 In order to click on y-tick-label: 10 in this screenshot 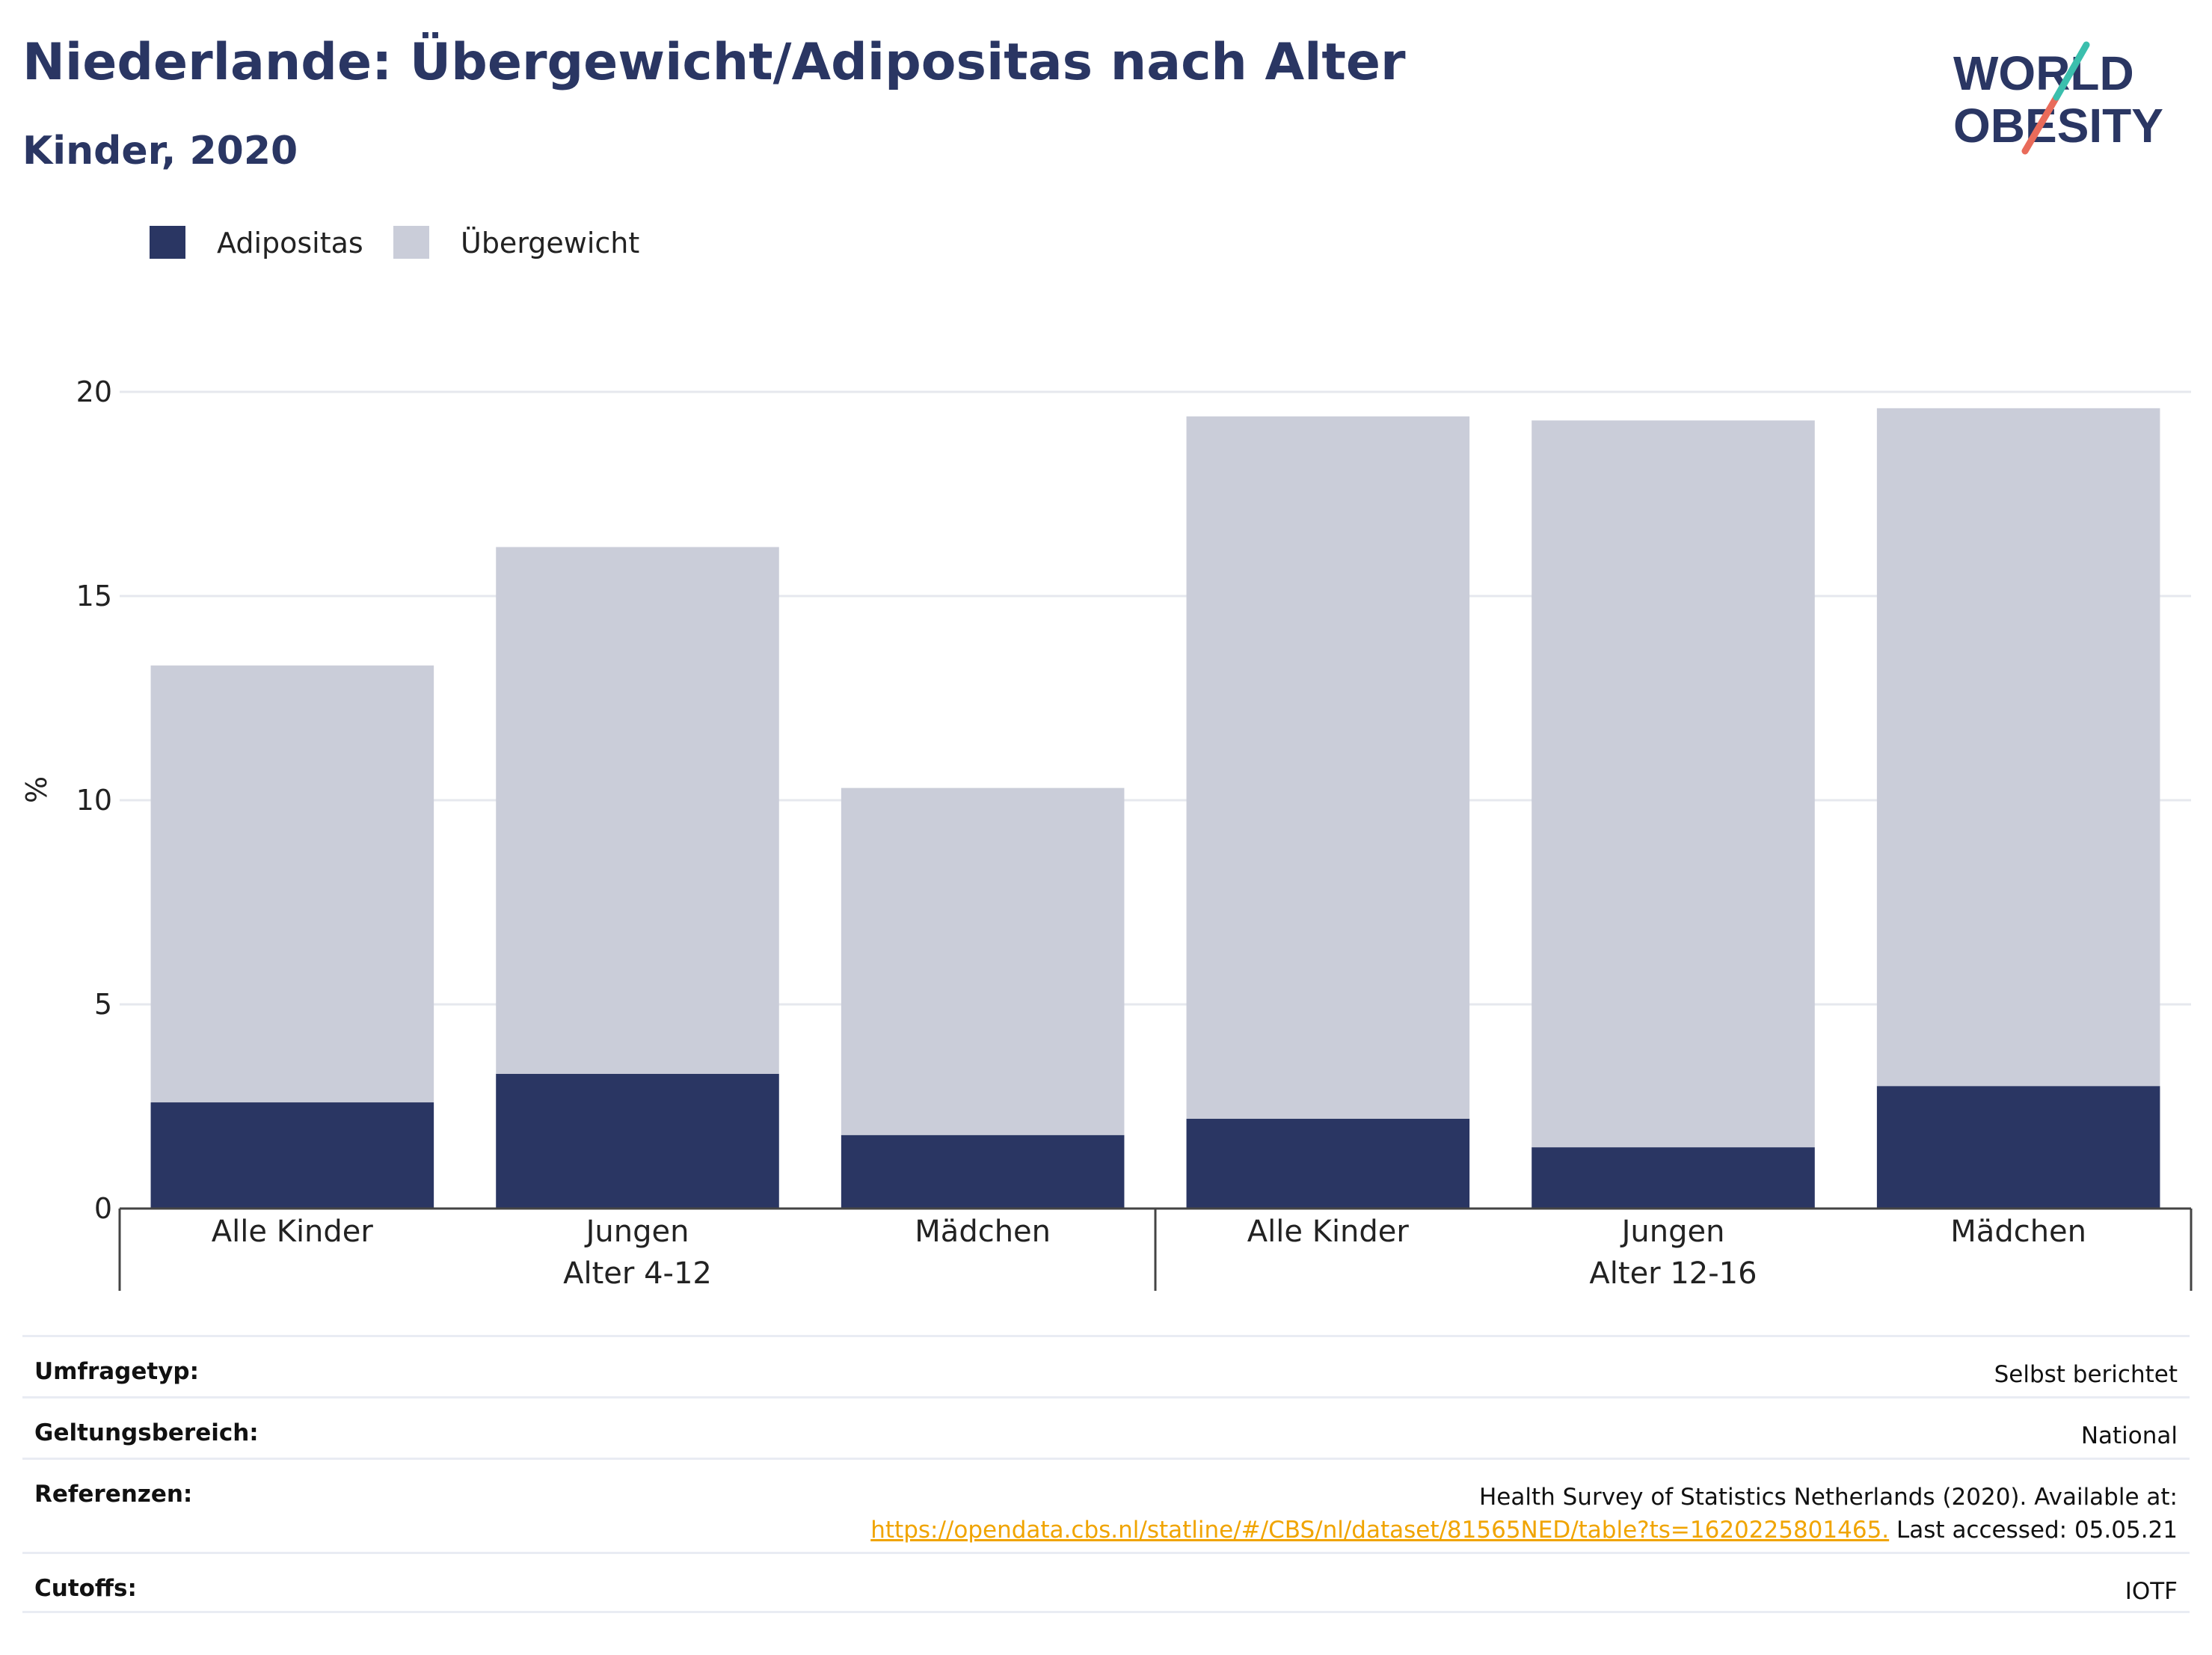, I will do `click(94, 800)`.